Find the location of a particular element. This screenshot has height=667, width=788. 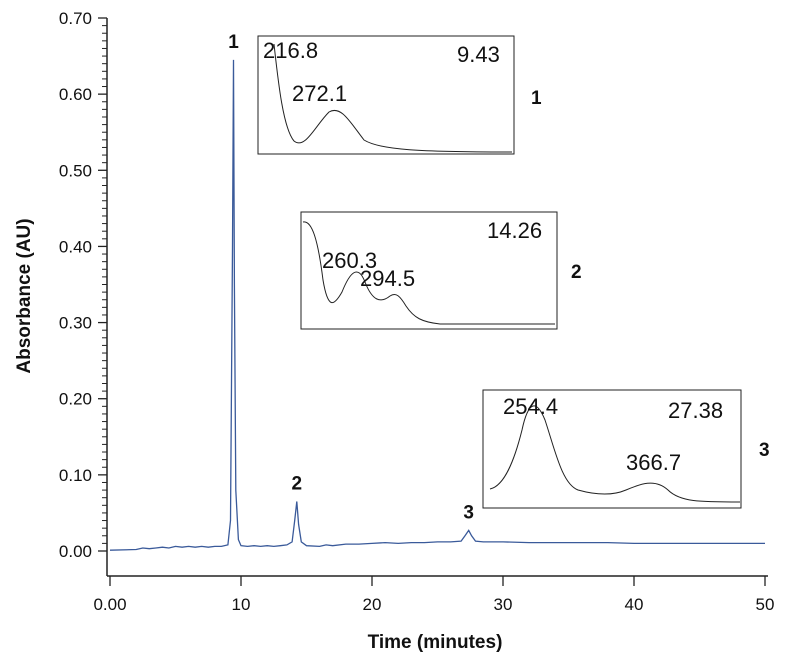

inset-lambda-2: 366.7 is located at coordinates (653, 462).